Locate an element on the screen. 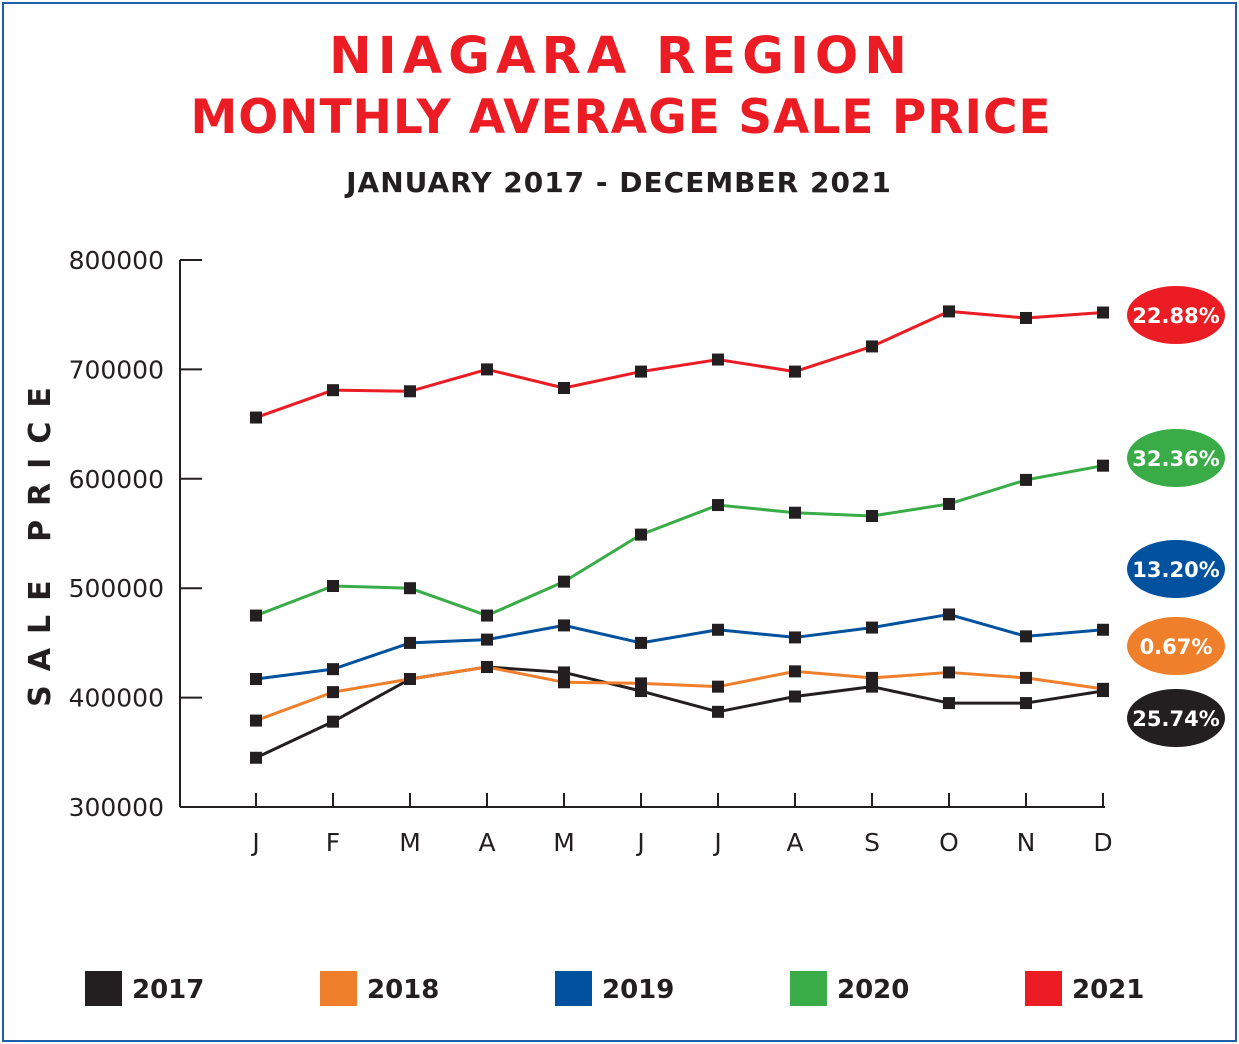 Image resolution: width=1239 pixels, height=1044 pixels. y-tick-label: 800000 is located at coordinates (116, 260).